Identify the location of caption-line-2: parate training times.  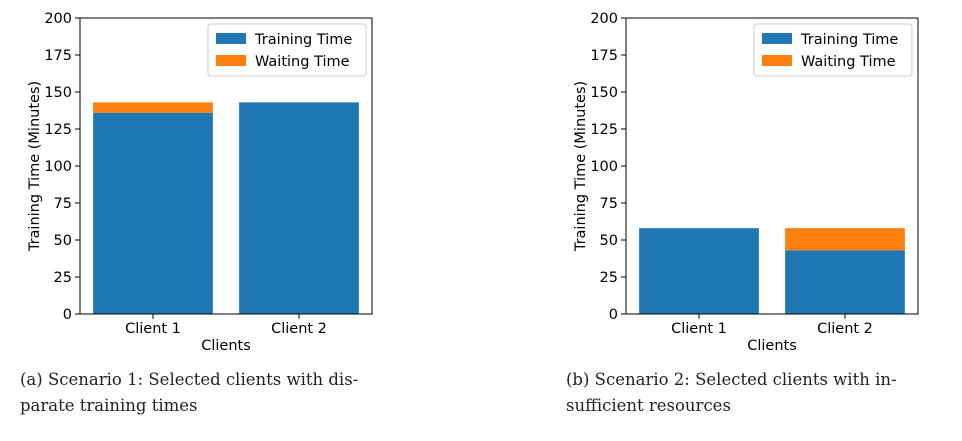
(109, 405).